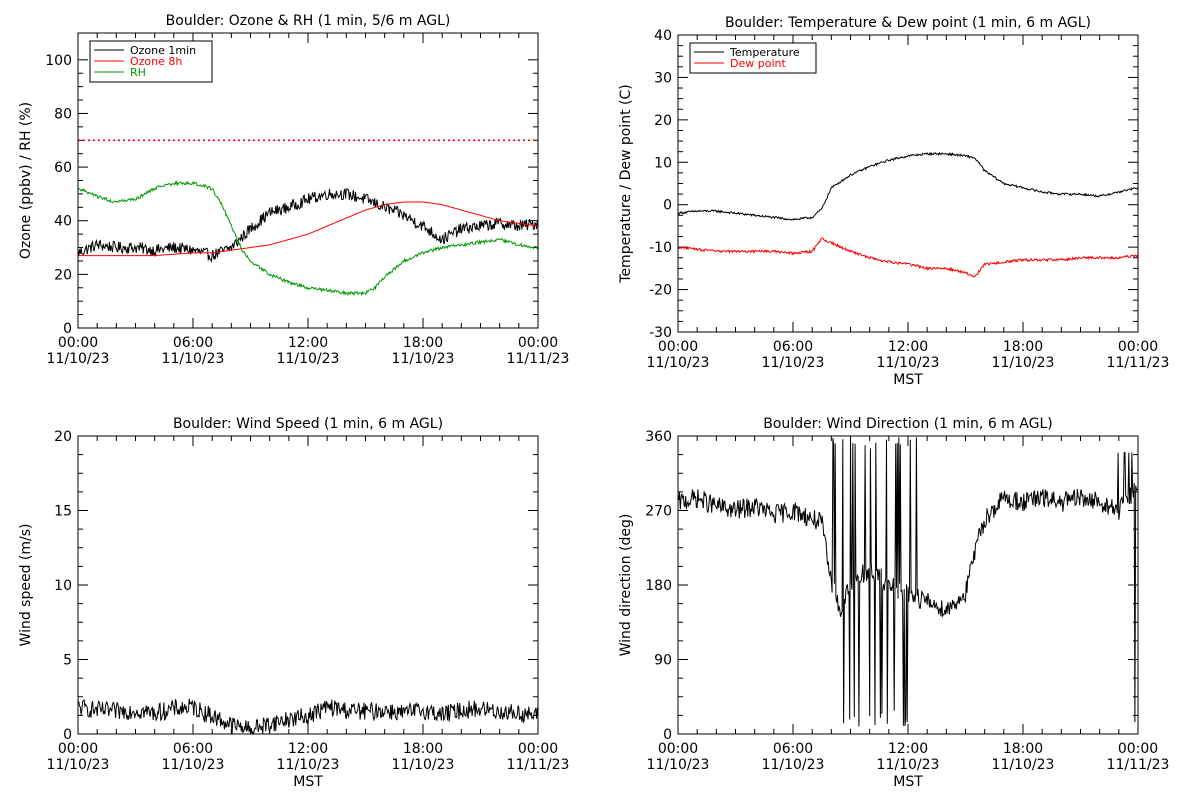 Image resolution: width=1200 pixels, height=800 pixels. I want to click on chart-title: Boulder: Wind Direction (1 min, 6 m AGL), so click(907, 424).